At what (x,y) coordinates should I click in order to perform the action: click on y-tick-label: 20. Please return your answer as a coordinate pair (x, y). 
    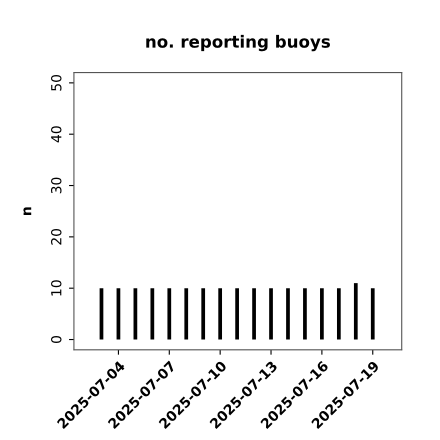
    Looking at the image, I should click on (56, 236).